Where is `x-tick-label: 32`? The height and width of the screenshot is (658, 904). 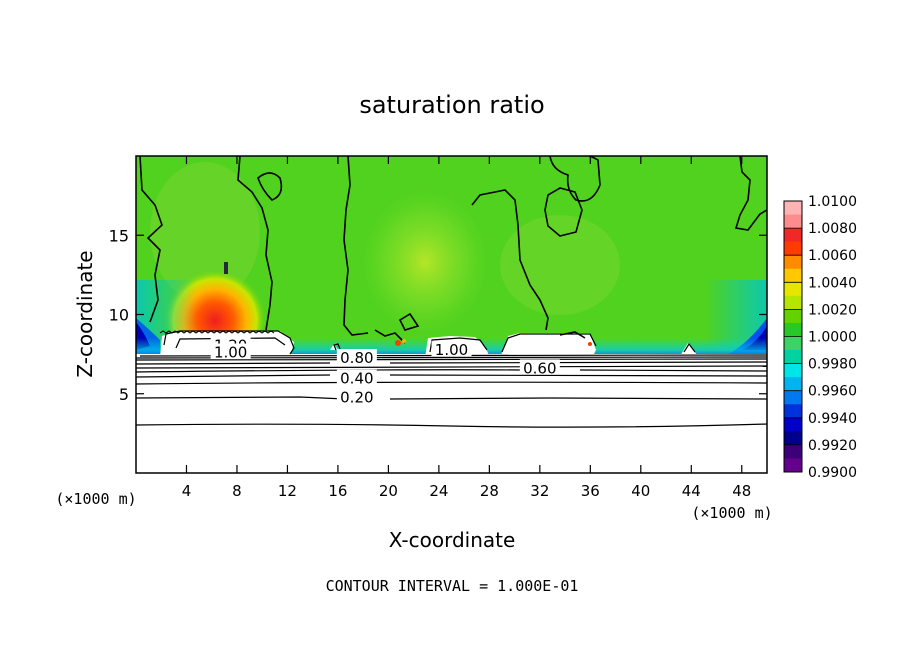
x-tick-label: 32 is located at coordinates (539, 491).